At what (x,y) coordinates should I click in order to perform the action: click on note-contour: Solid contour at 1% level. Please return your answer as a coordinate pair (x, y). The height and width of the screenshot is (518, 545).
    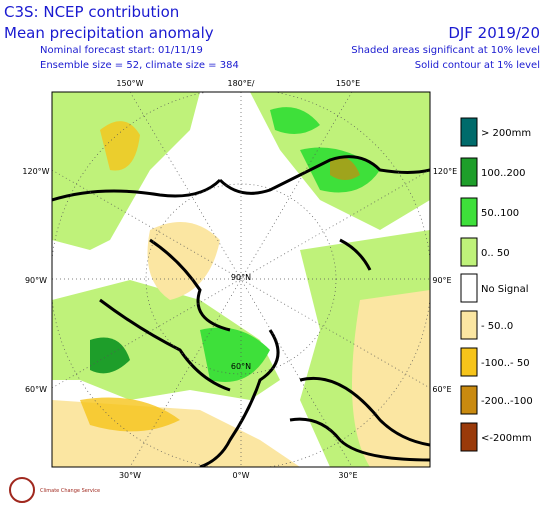
    Looking at the image, I should click on (477, 65).